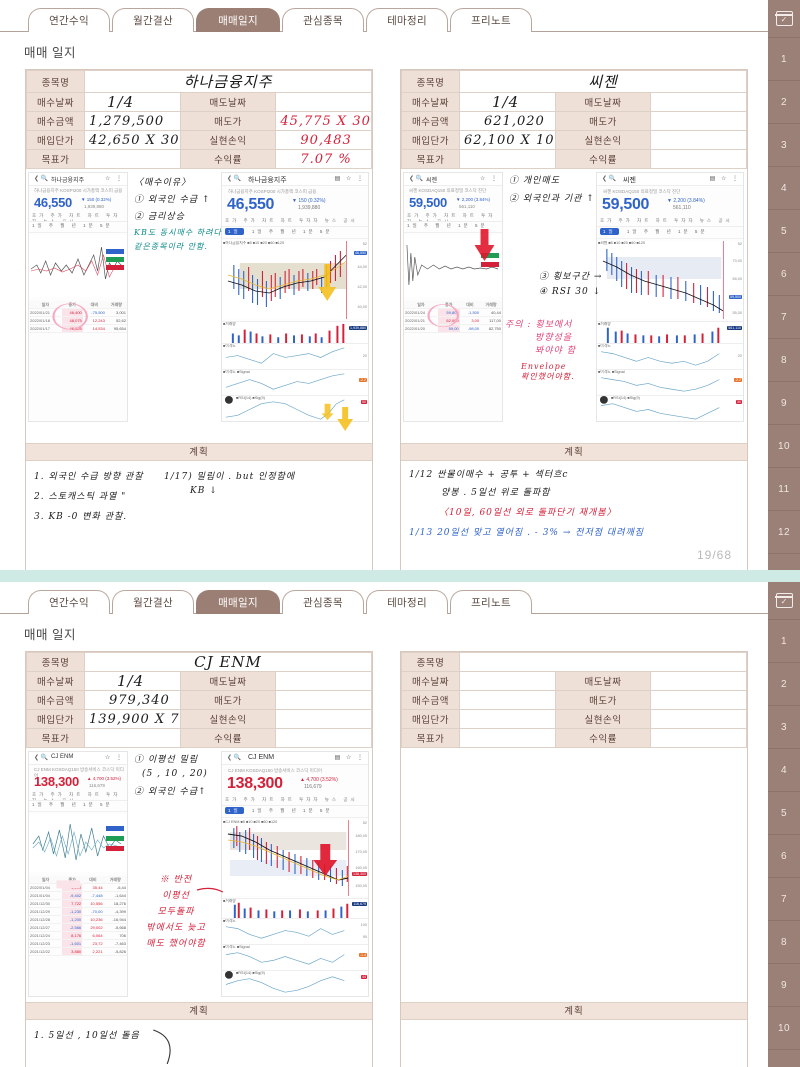 This screenshot has height=1067, width=800. What do you see at coordinates (574, 1042) in the screenshot?
I see `plan-section-body` at bounding box center [574, 1042].